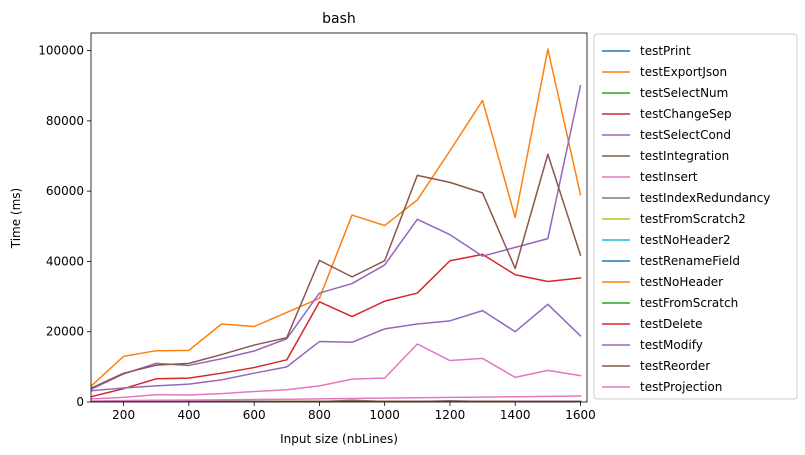 The height and width of the screenshot is (455, 805). Describe the element at coordinates (675, 366) in the screenshot. I see `legend-label: testReorder` at that location.